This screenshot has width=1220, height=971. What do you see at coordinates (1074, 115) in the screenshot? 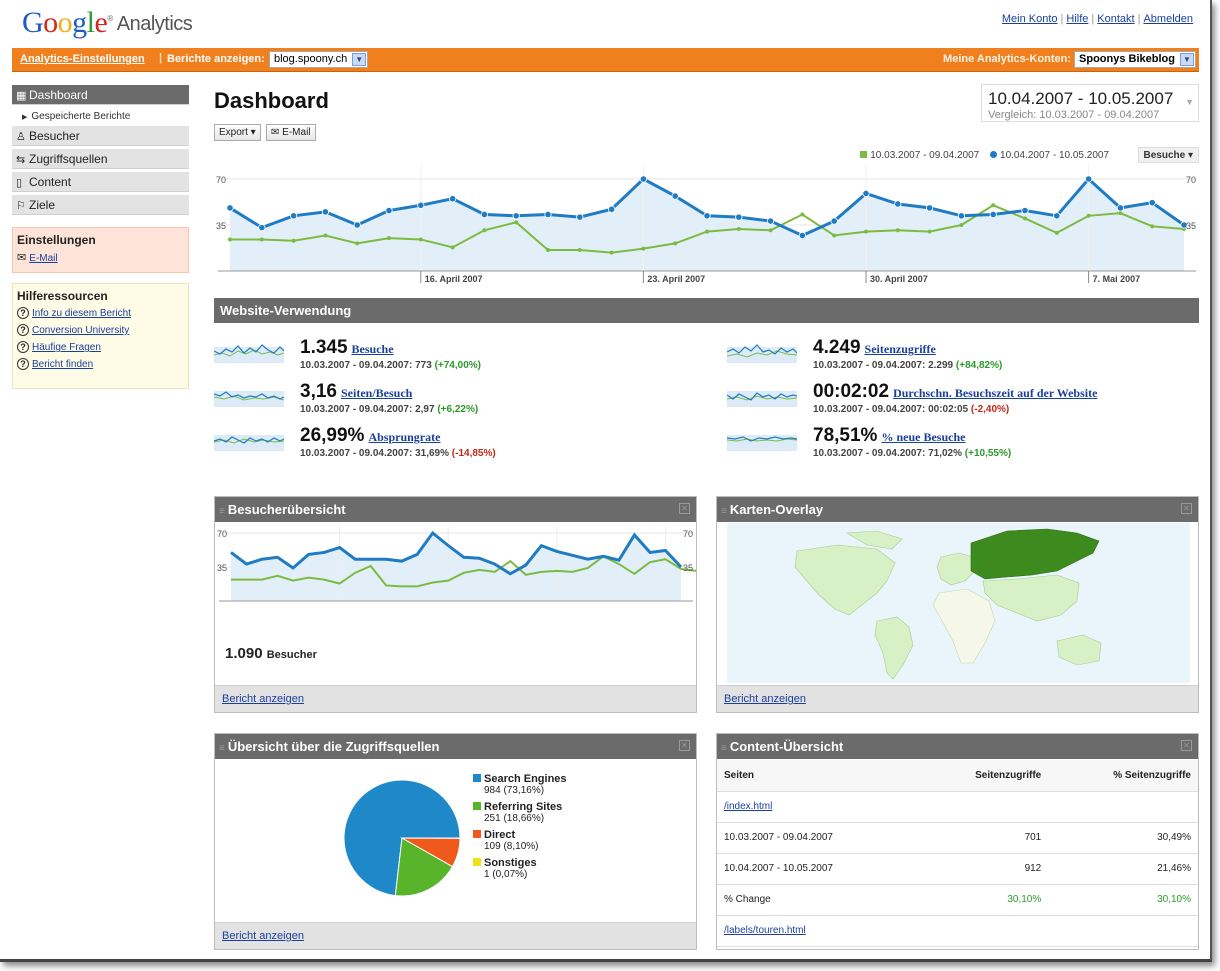
I see `compare-range: Vergleich: 10.03.2007 - 09.04.2007` at bounding box center [1074, 115].